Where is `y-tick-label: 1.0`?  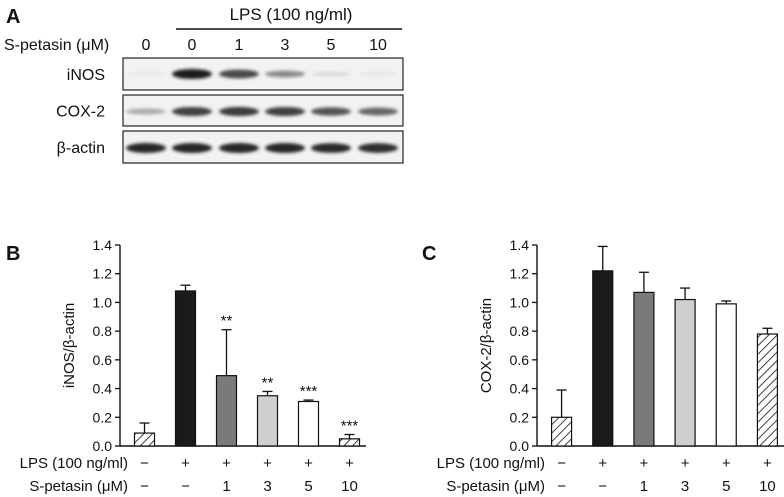
y-tick-label: 1.0 is located at coordinates (520, 302).